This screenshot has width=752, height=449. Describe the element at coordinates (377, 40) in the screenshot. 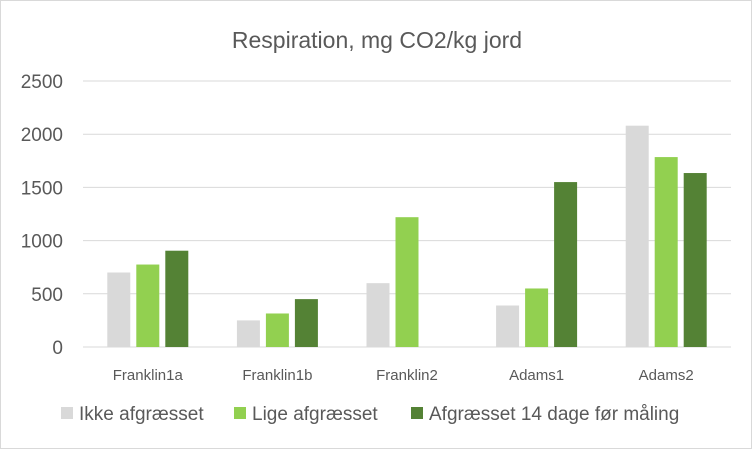

I see `chart-title: Respiration, mg CO2/kg jord` at that location.